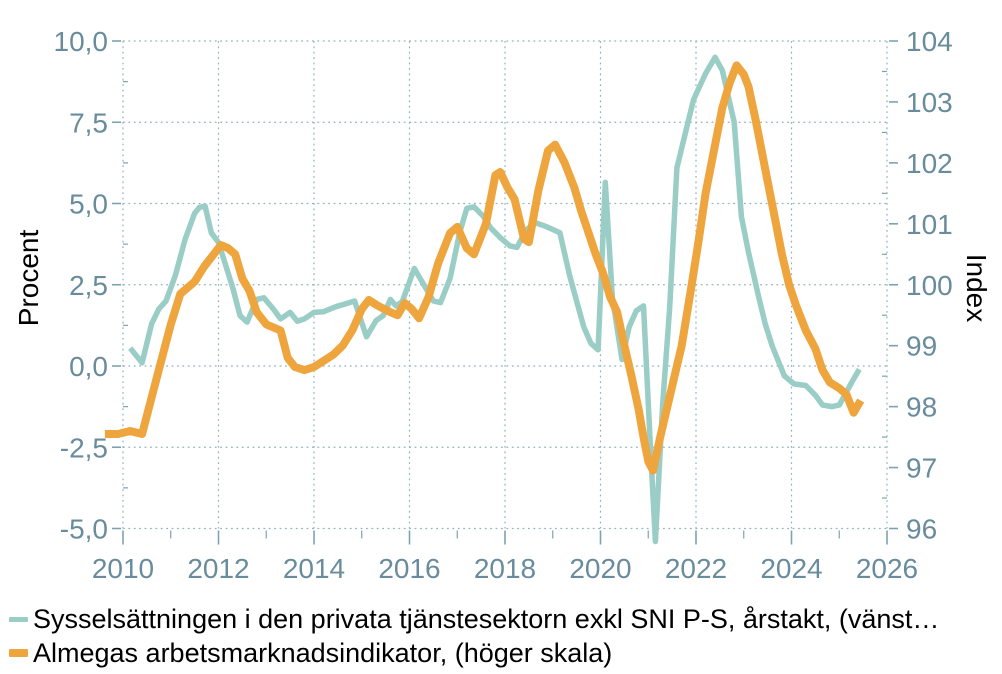 The height and width of the screenshot is (674, 1002). I want to click on x-axis-tick-label: 2010, so click(123, 568).